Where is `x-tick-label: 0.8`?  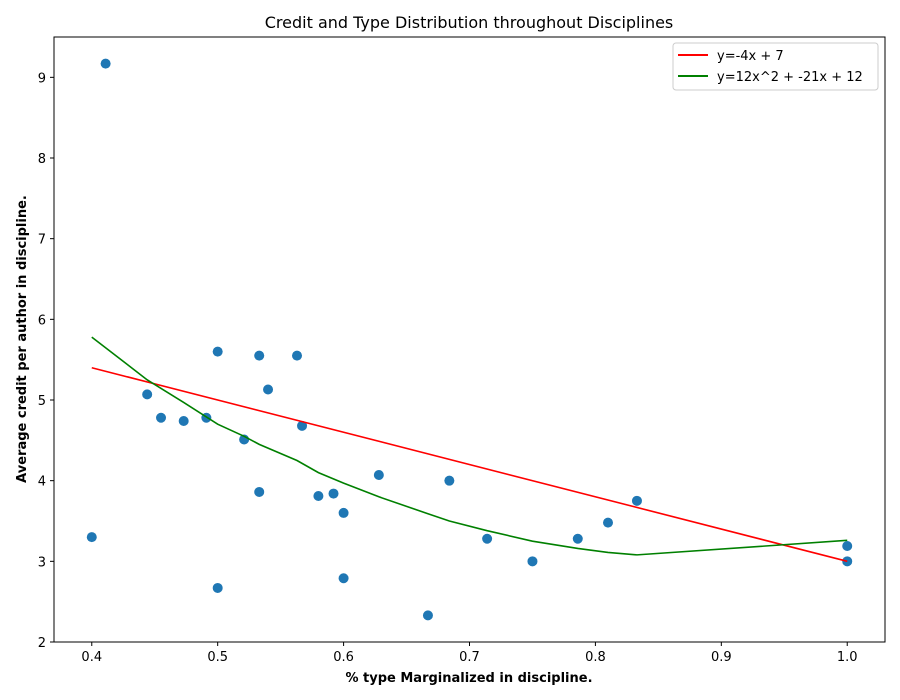
x-tick-label: 0.8 is located at coordinates (595, 657).